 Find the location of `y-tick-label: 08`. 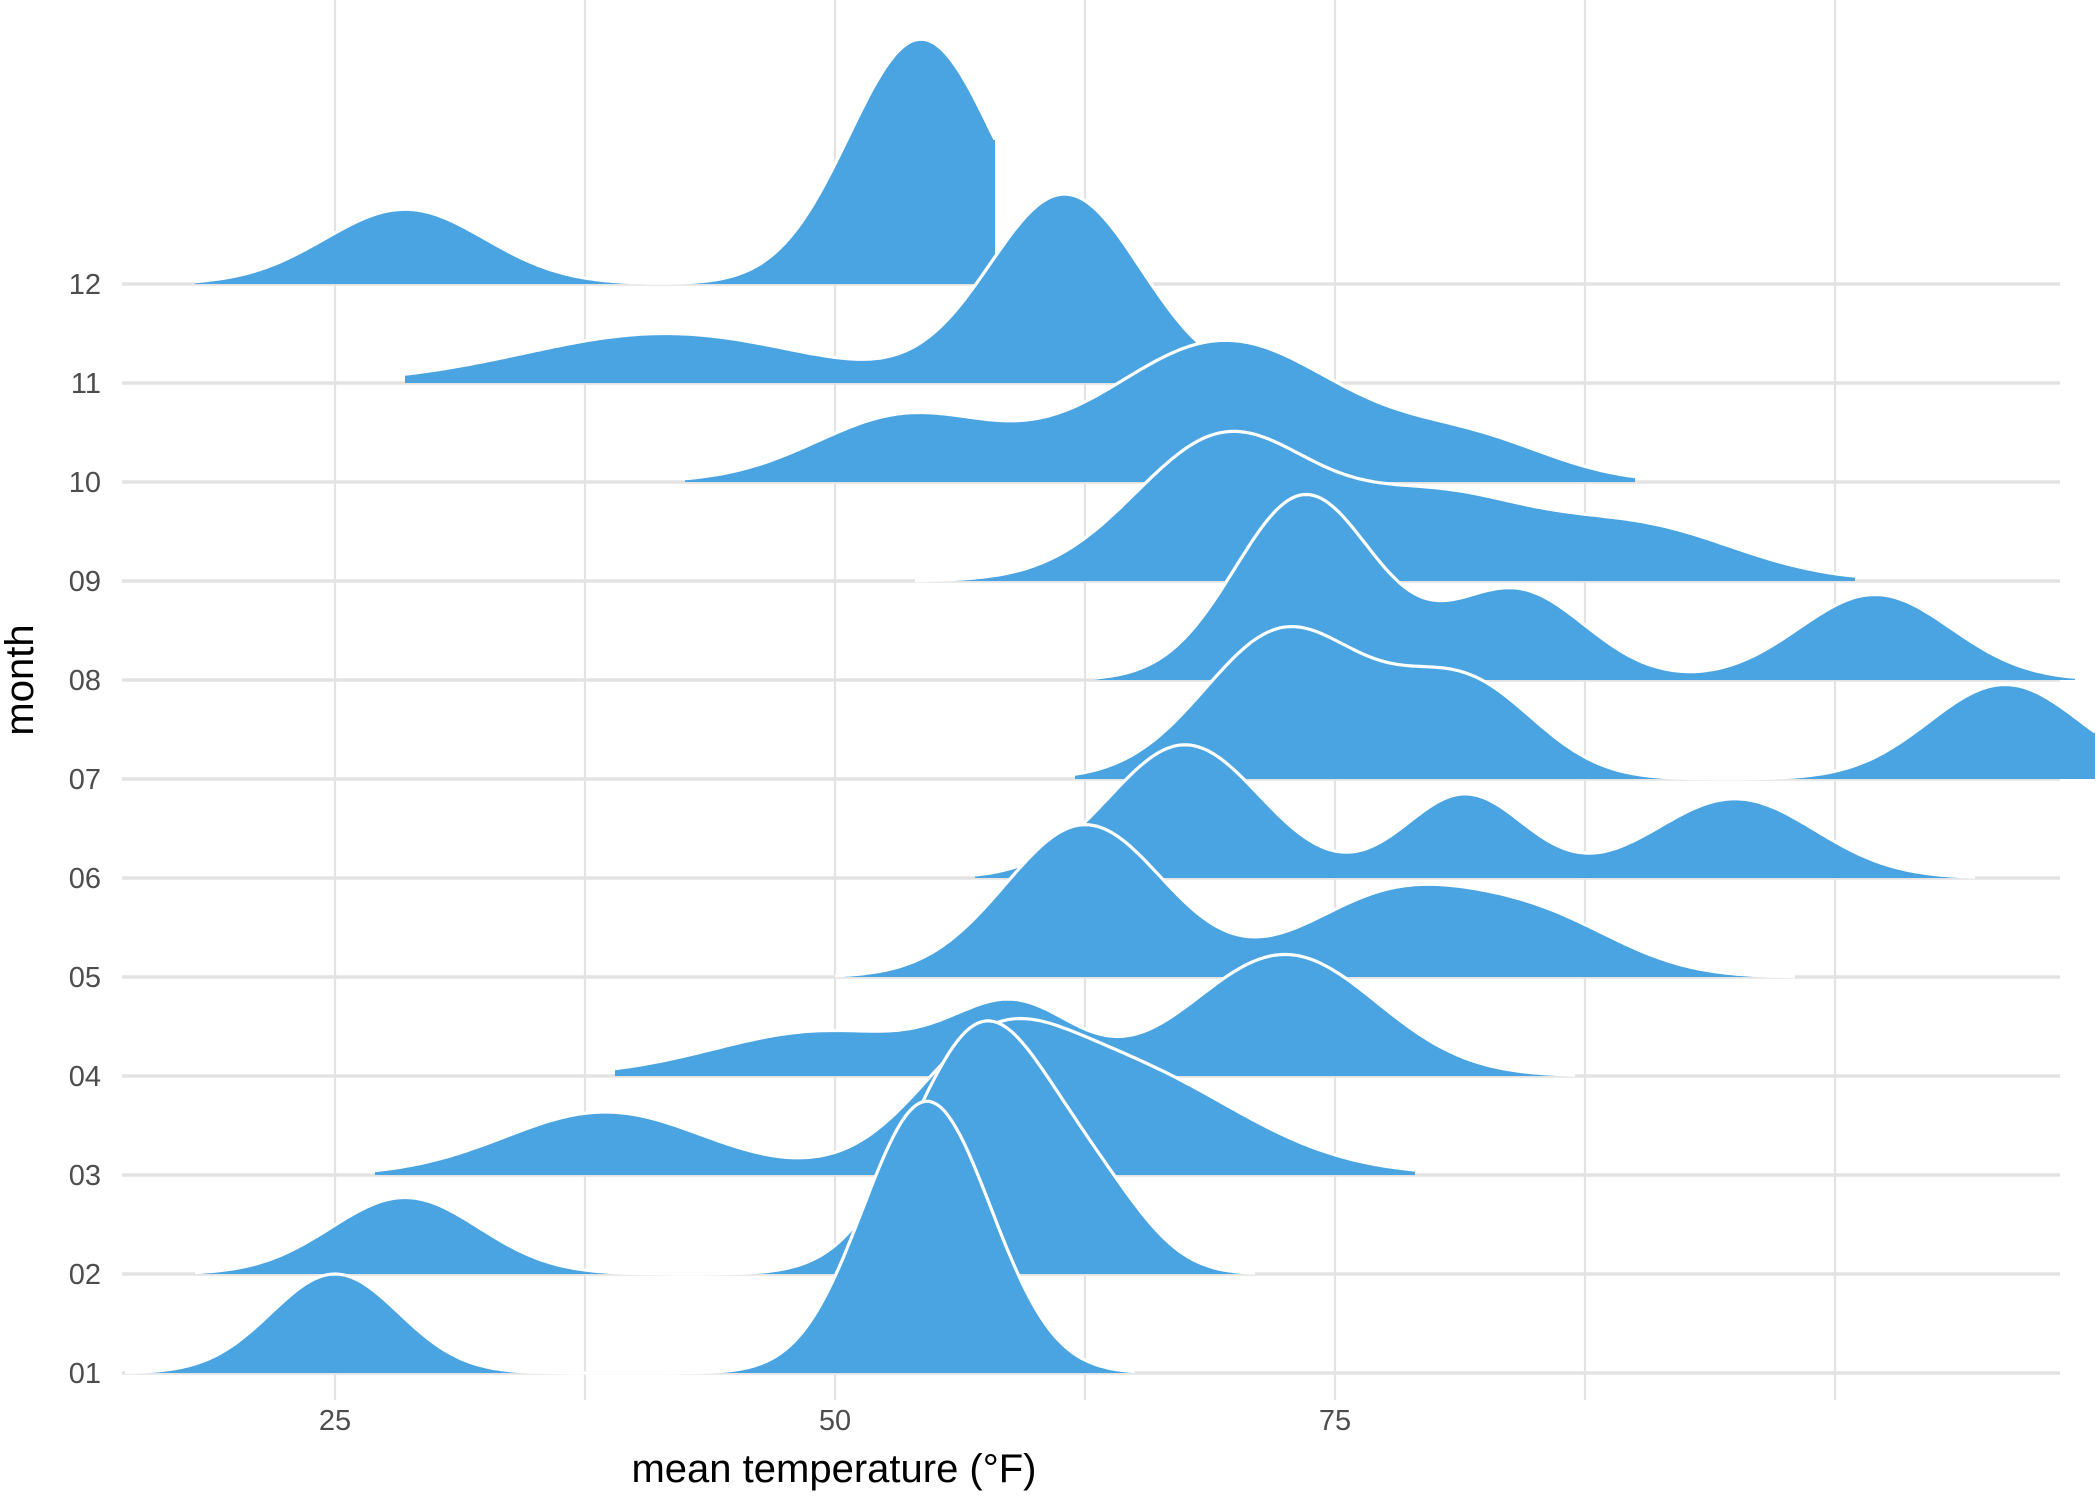

y-tick-label: 08 is located at coordinates (85, 681).